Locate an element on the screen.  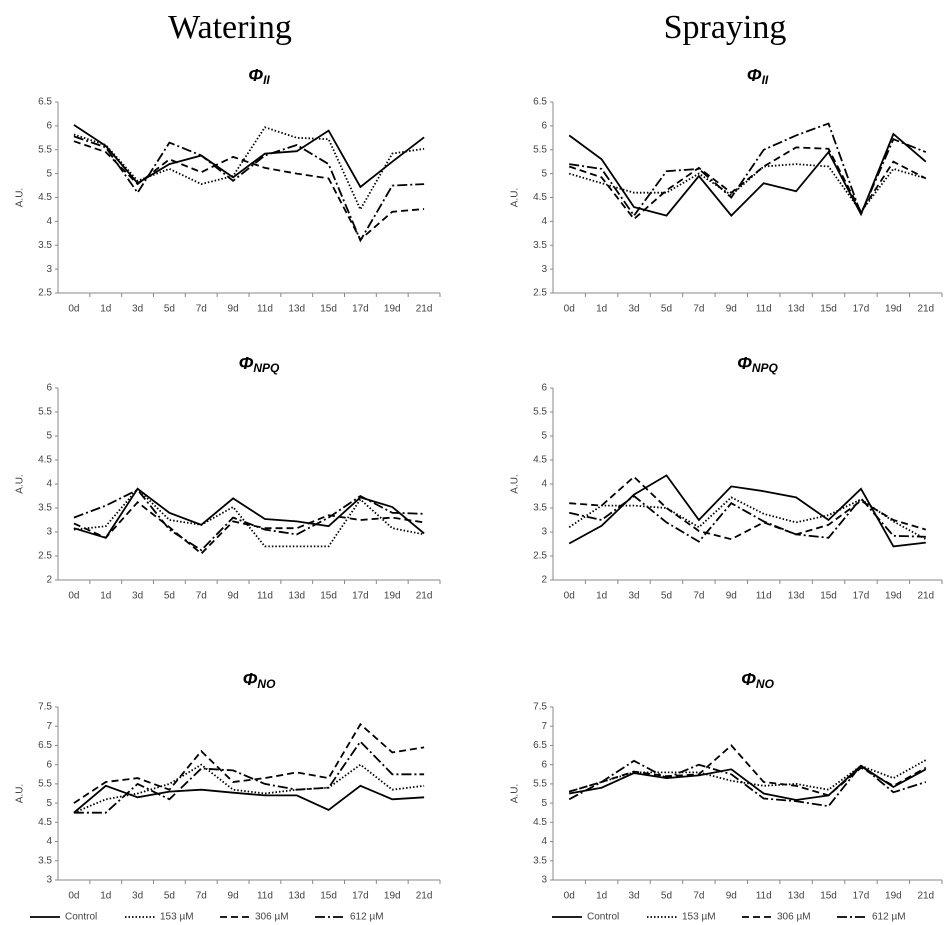
legend-label: 153 µM is located at coordinates (699, 917).